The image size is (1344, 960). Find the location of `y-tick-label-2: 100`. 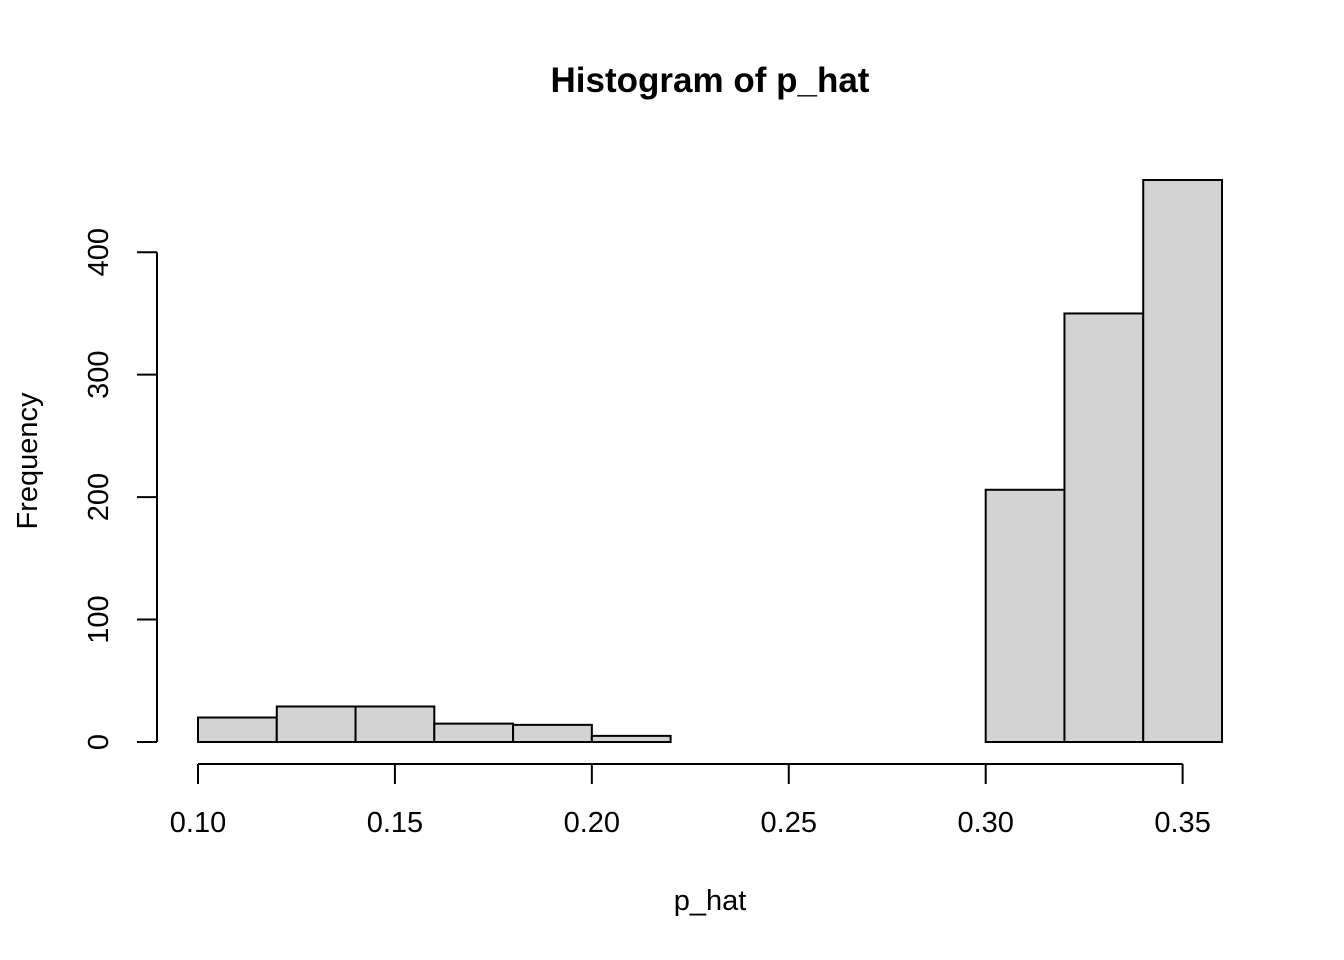

y-tick-label-2: 100 is located at coordinates (99, 619).